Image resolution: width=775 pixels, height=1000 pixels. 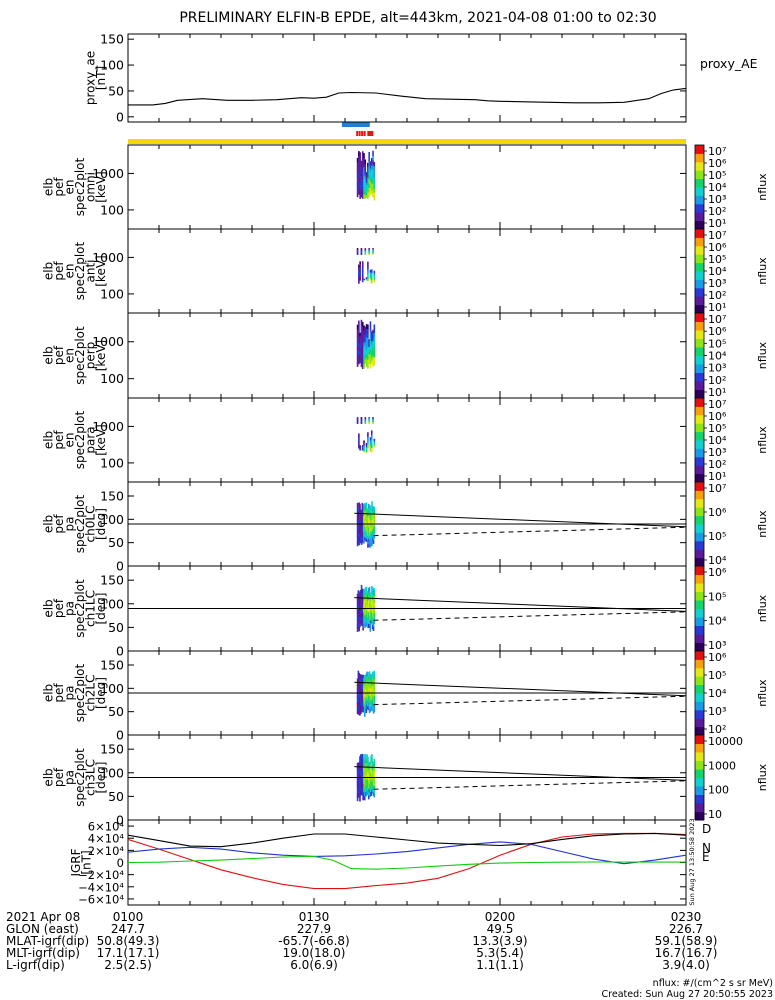 I want to click on y-axis-label: en, so click(x=70, y=271).